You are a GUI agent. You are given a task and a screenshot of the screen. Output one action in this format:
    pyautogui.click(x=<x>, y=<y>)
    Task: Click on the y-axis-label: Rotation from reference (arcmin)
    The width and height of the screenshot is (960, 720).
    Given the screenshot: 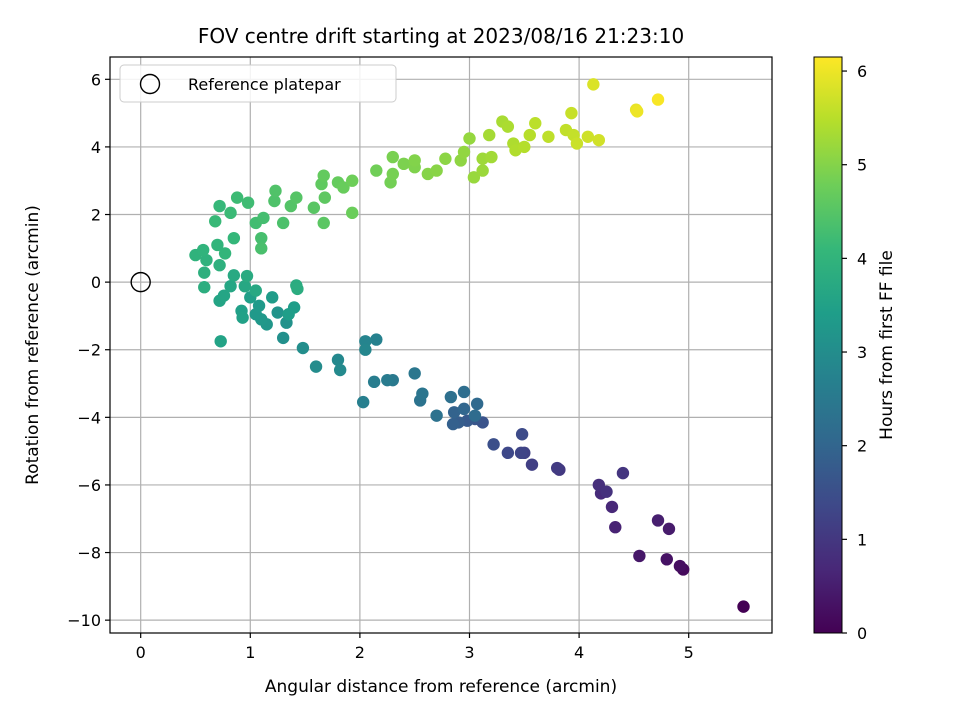 What is the action you would take?
    pyautogui.click(x=33, y=345)
    